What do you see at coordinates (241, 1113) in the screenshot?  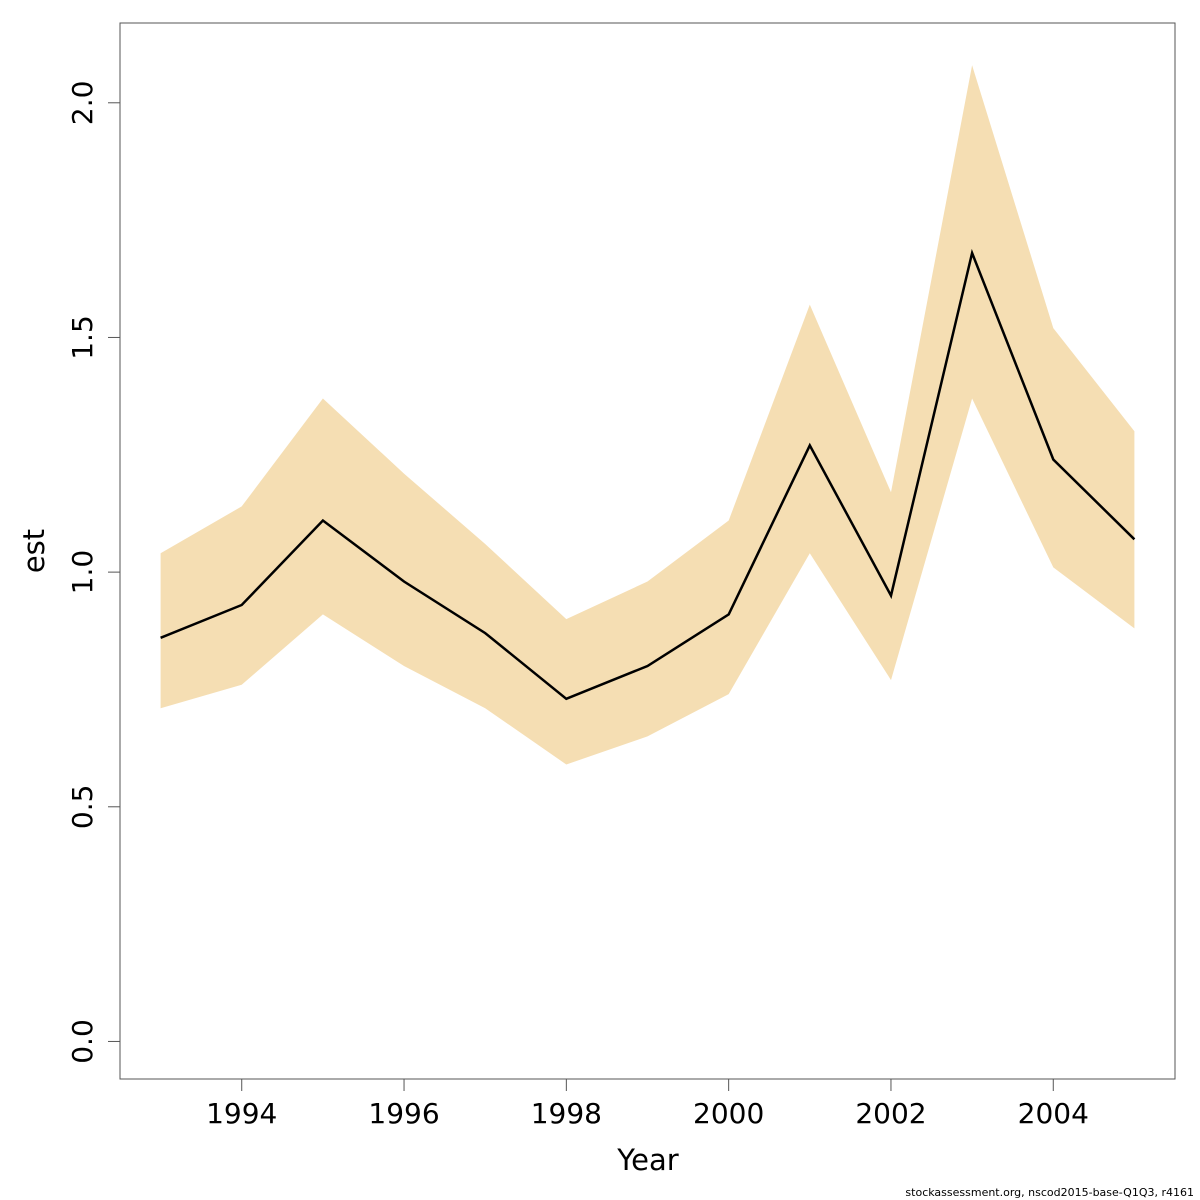 I see `x-tick-label: 1994` at bounding box center [241, 1113].